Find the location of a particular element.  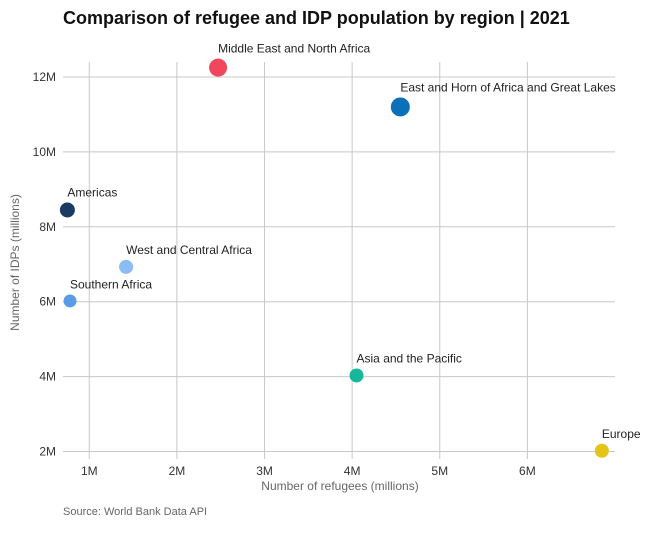

y-axis-label: Number of IDPs (millions) is located at coordinates (15, 262).